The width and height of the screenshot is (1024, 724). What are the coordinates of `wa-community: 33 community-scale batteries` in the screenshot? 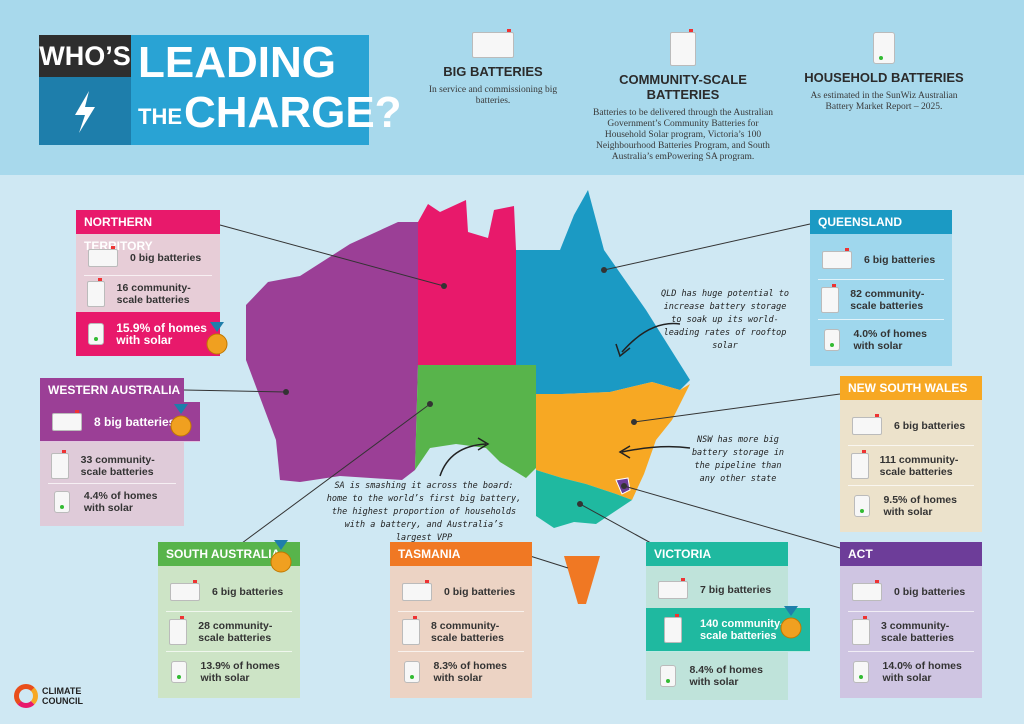 It's located at (117, 465).